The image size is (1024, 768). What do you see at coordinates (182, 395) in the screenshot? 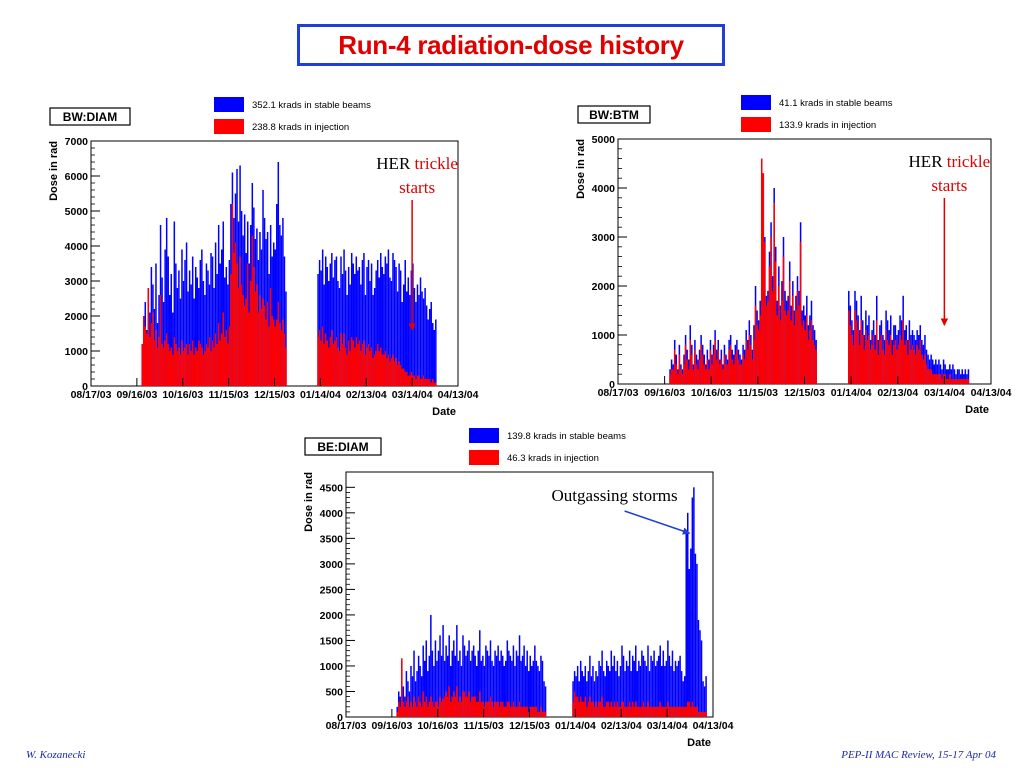
I see `x-tick-label: 10/16/03` at bounding box center [182, 395].